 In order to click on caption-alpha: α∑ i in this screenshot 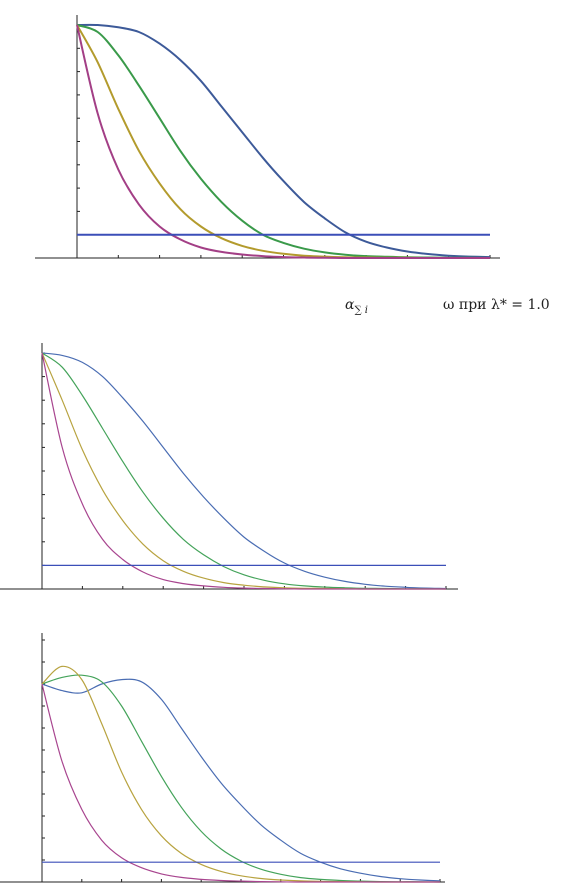, I will do `click(356, 306)`.